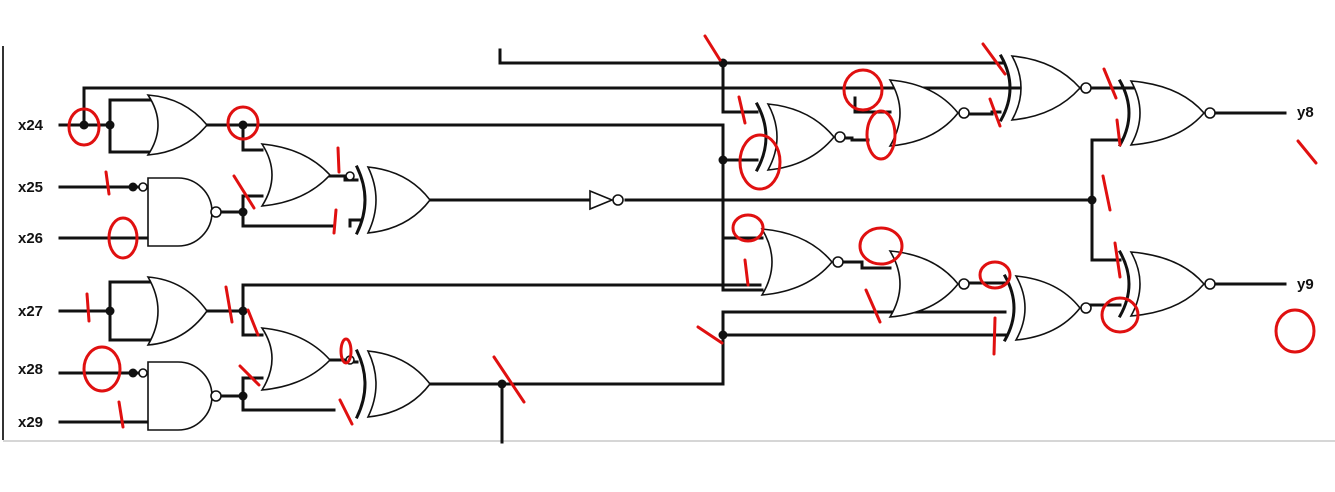  Describe the element at coordinates (618, 200) in the screenshot. I see `not-bubble` at that location.